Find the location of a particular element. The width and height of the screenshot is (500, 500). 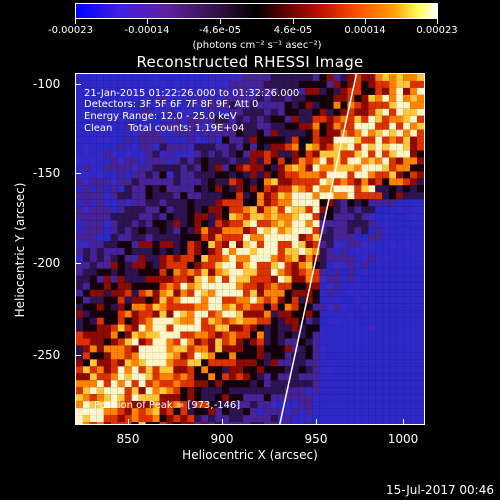

colorbar-tick-label: -4.6e-05 is located at coordinates (220, 30).